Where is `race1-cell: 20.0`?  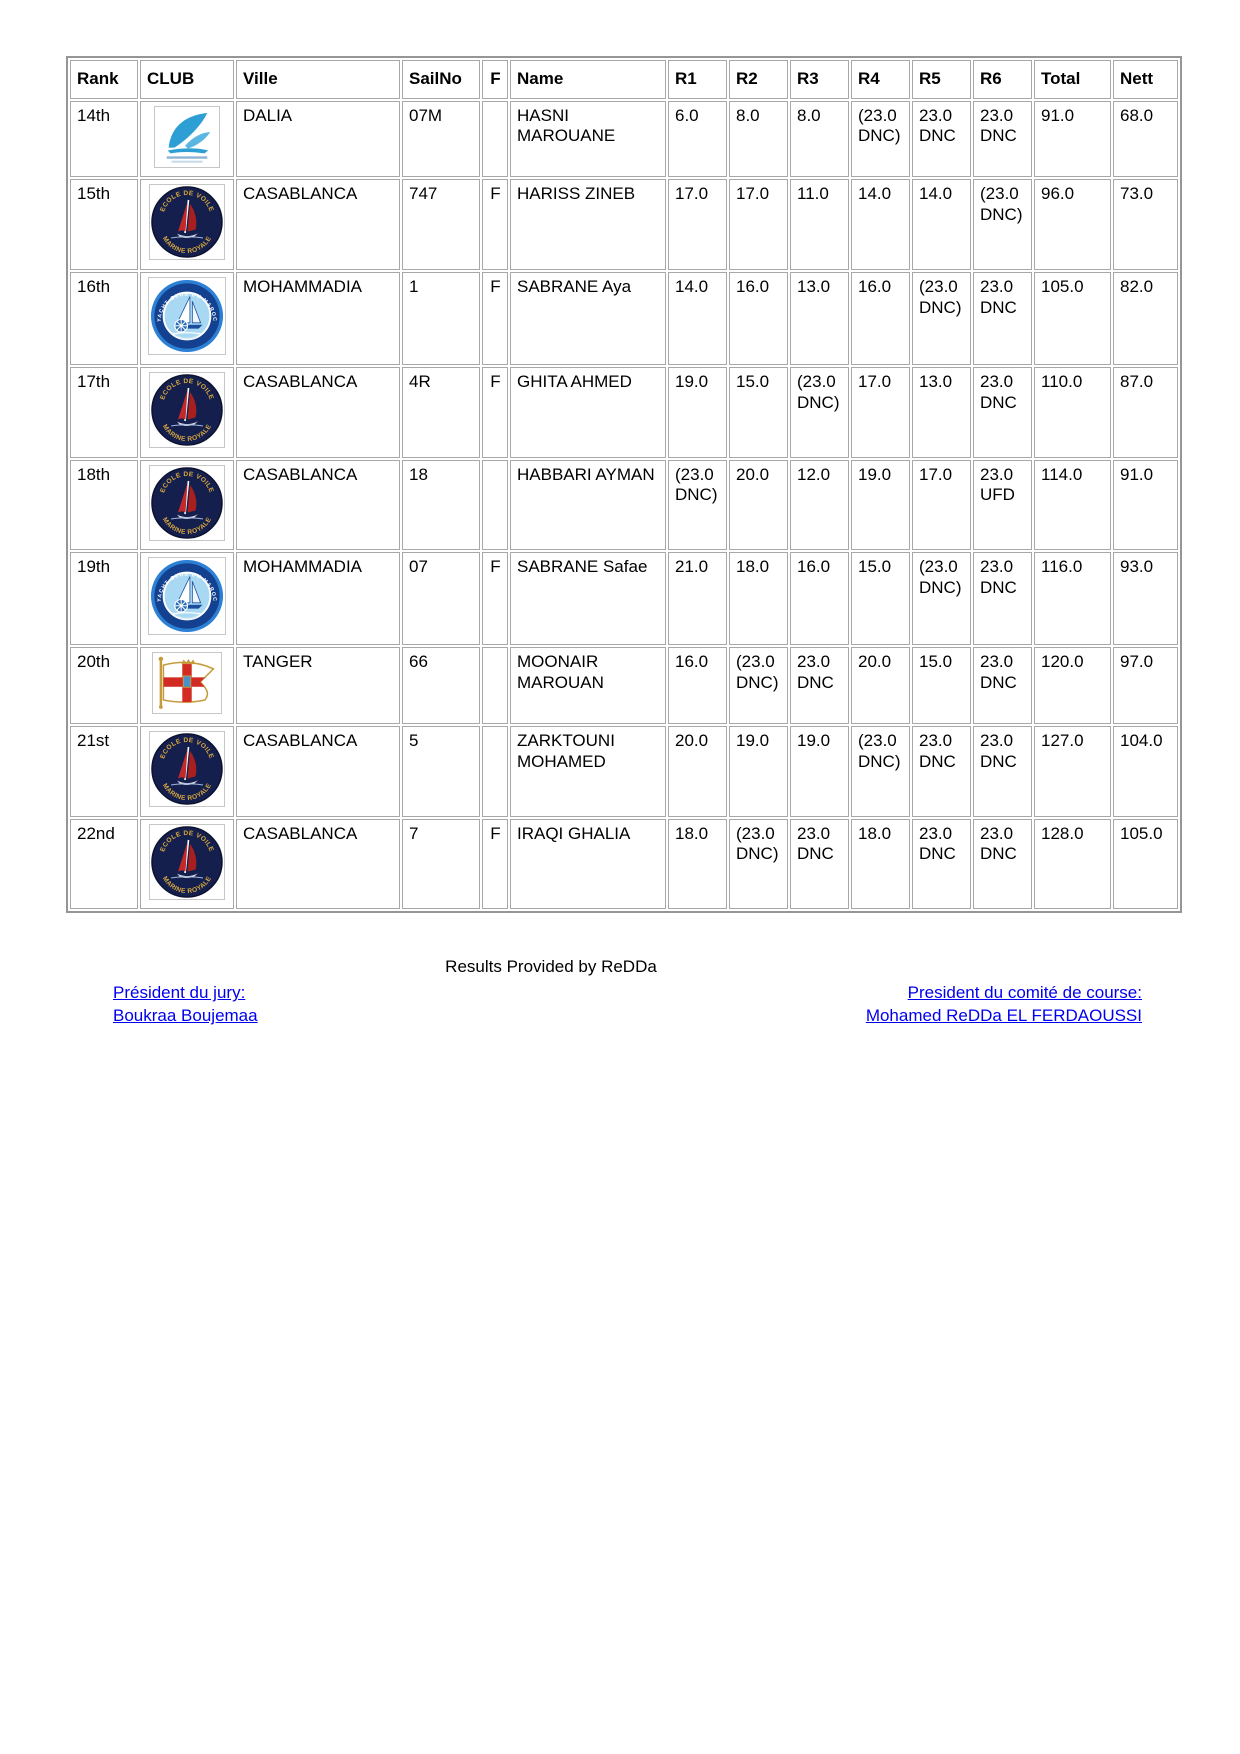
race1-cell: 20.0 is located at coordinates (697, 771).